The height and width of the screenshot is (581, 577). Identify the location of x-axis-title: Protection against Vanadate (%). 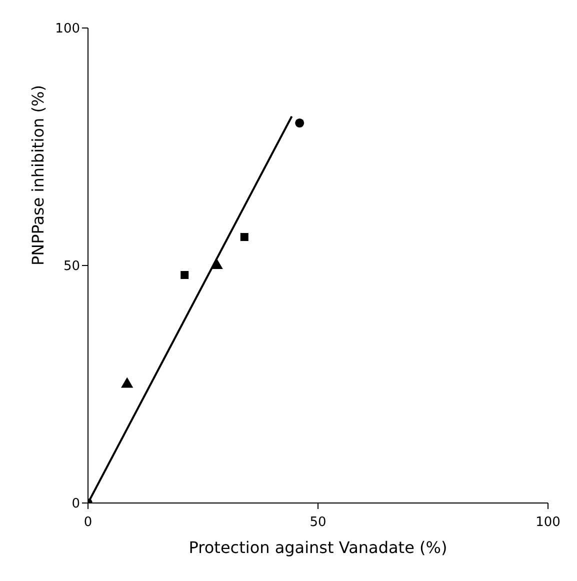
(318, 547).